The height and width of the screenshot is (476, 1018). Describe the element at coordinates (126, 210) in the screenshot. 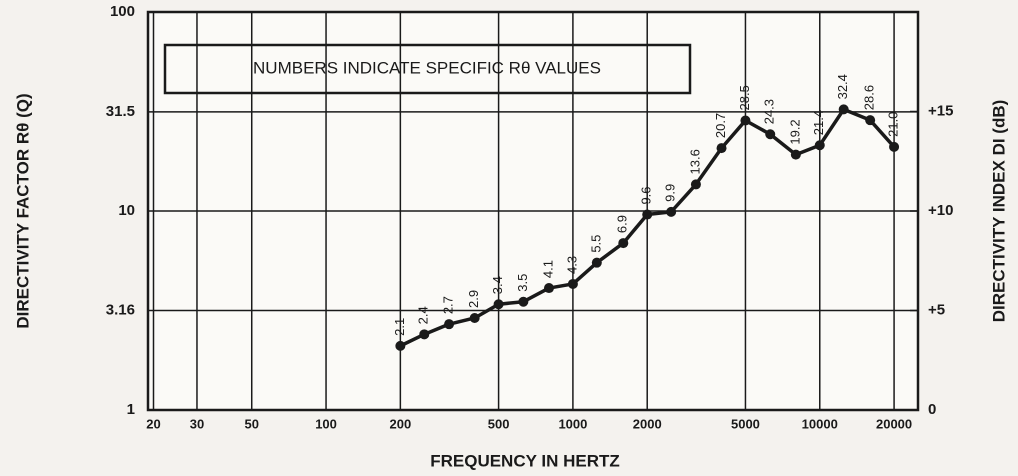

I see `y-tick-label: 10` at that location.